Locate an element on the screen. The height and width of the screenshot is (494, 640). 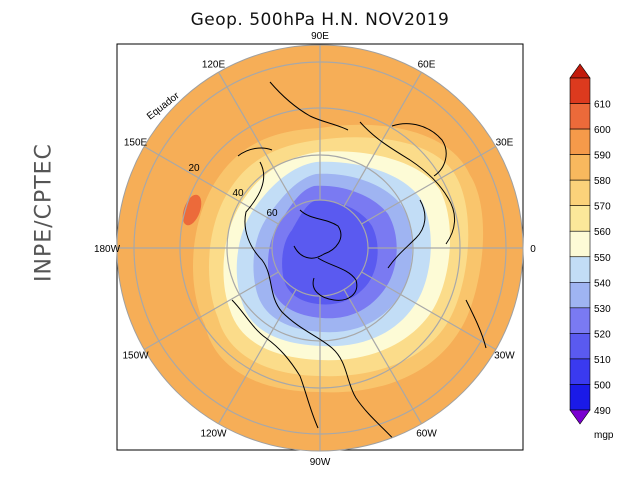
latitude-labels: 20 40 60 is located at coordinates (233, 191).